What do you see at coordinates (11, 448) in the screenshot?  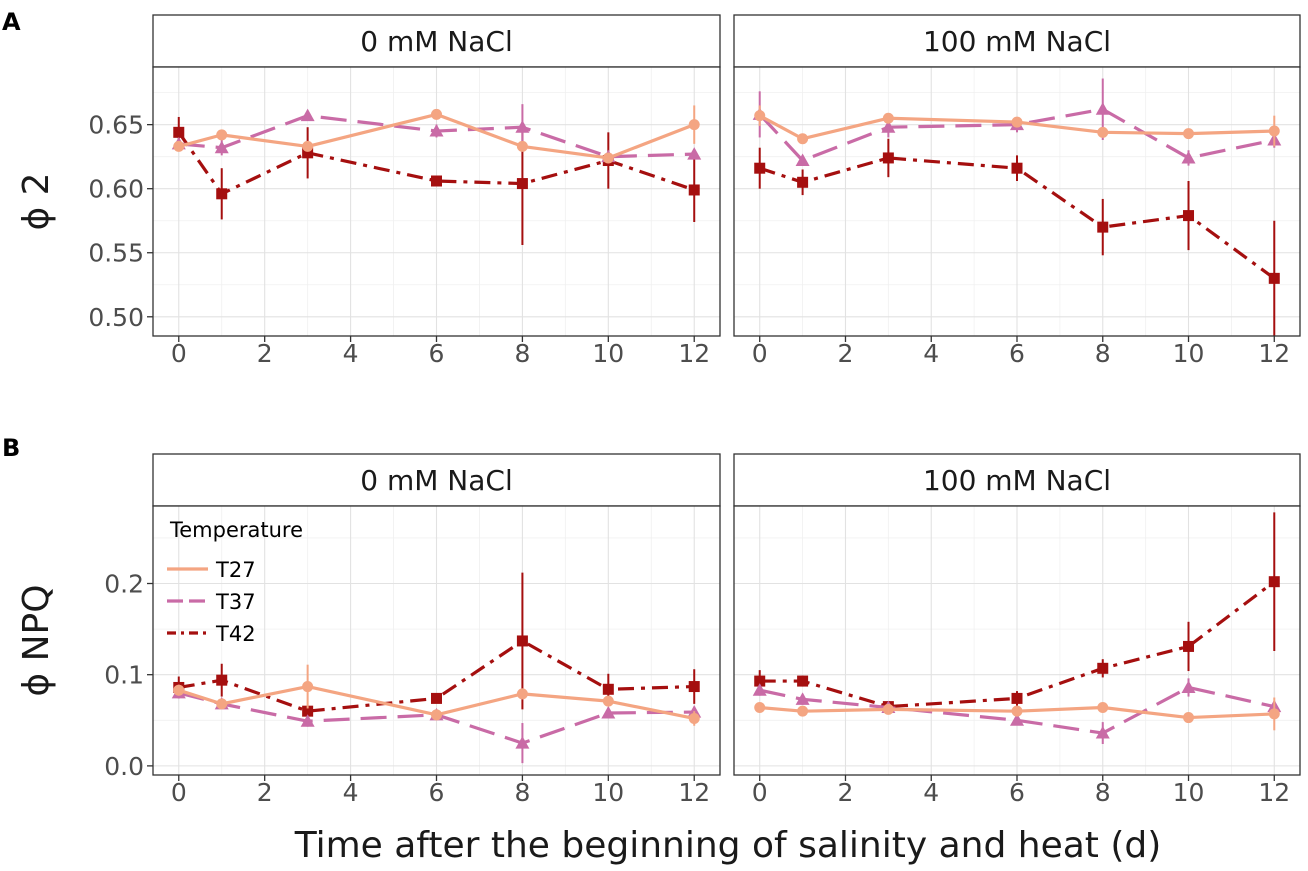 I see `panel-letter-b: B` at bounding box center [11, 448].